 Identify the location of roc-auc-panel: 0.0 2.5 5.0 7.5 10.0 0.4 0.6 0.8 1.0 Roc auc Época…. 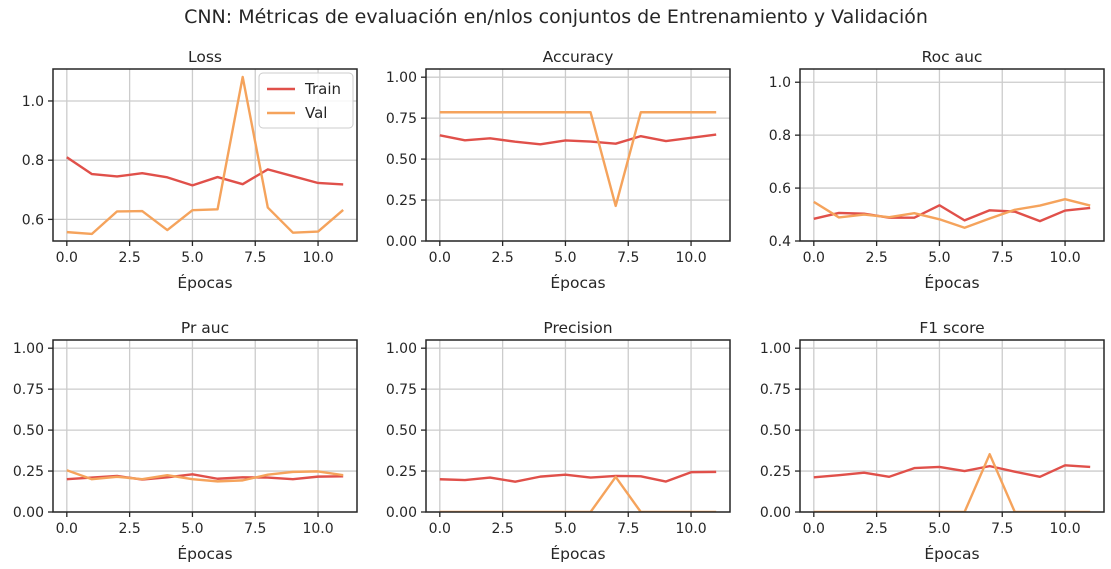
(937, 170).